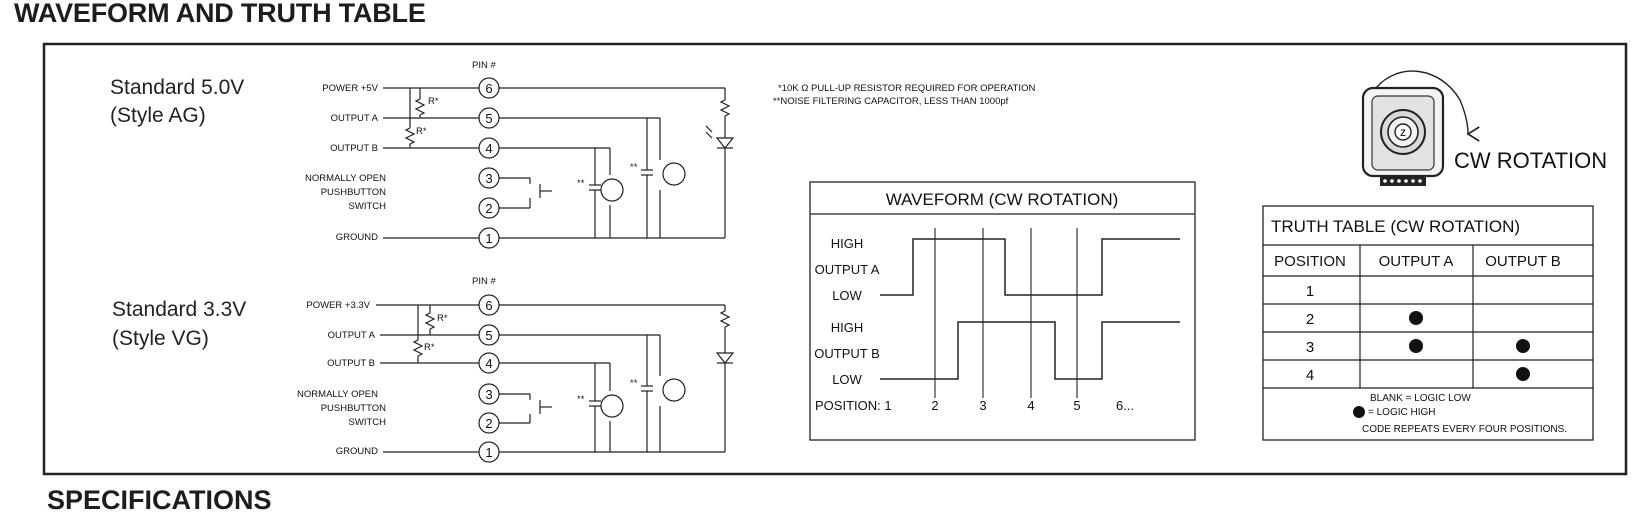 This screenshot has height=516, width=1632. What do you see at coordinates (1402, 181) in the screenshot?
I see `encoder-pins` at bounding box center [1402, 181].